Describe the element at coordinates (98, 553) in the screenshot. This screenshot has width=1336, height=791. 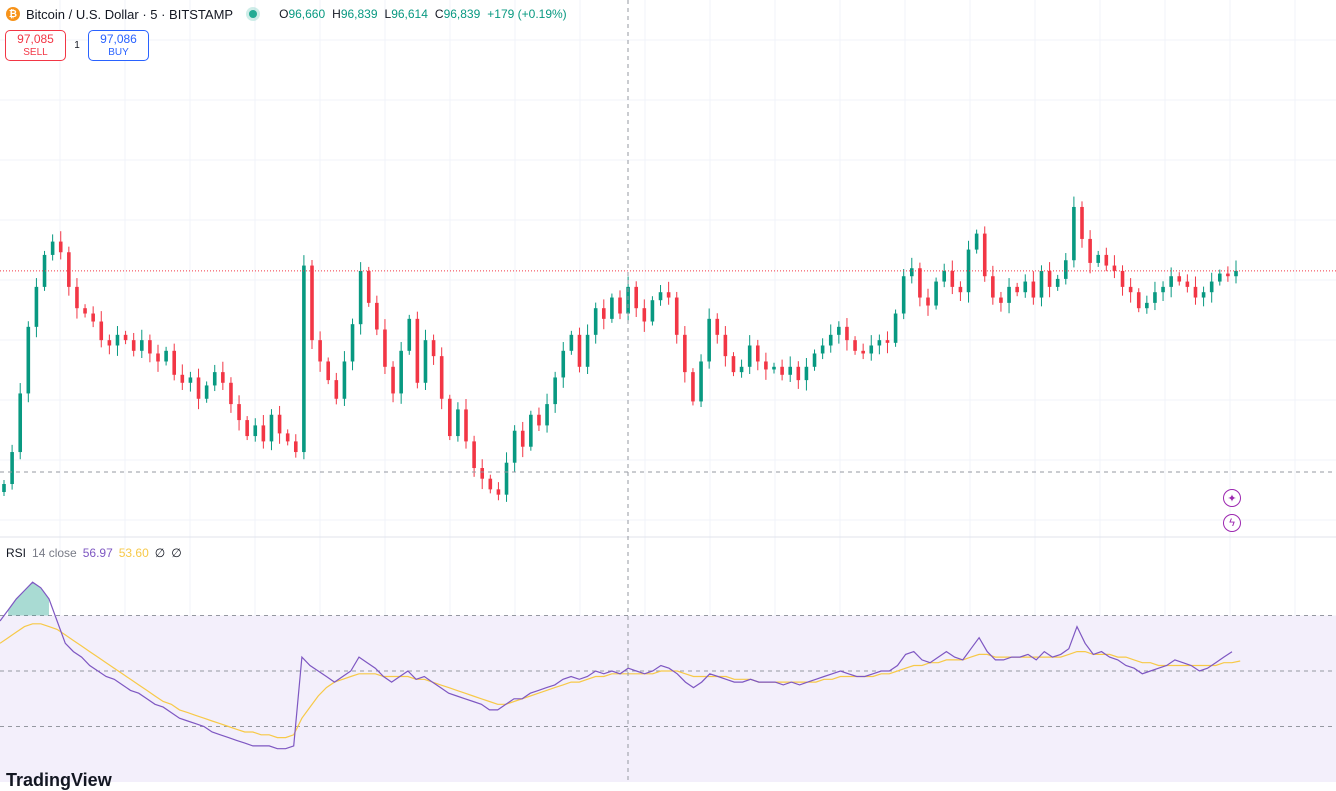
I see `rsi-value: 56.97` at that location.